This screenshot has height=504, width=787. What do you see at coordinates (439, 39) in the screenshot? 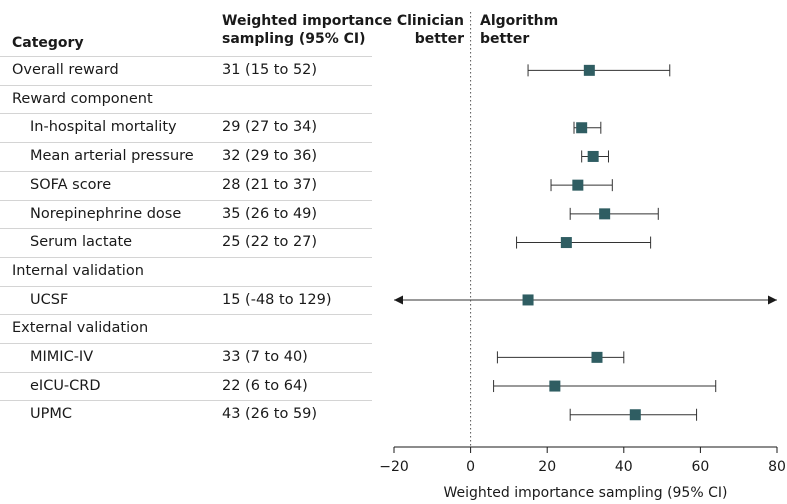
I see `favors-clinician-line2: better` at bounding box center [439, 39].